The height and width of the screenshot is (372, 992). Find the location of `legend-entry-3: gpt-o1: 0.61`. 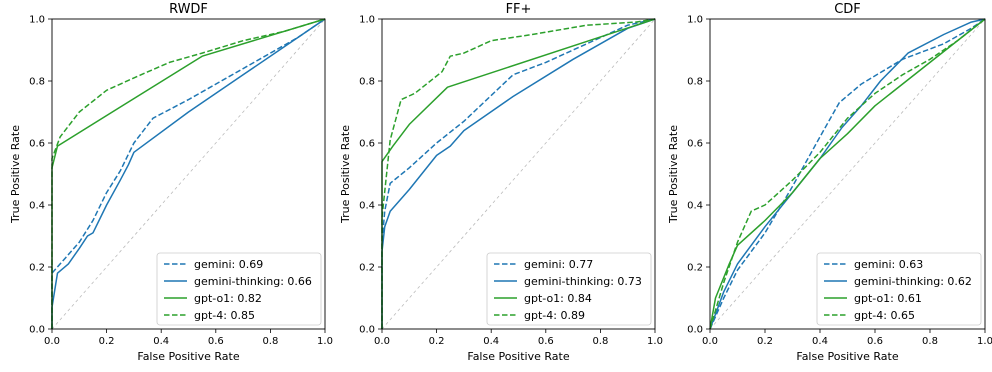

legend-entry-3: gpt-o1: 0.61 is located at coordinates (888, 298).